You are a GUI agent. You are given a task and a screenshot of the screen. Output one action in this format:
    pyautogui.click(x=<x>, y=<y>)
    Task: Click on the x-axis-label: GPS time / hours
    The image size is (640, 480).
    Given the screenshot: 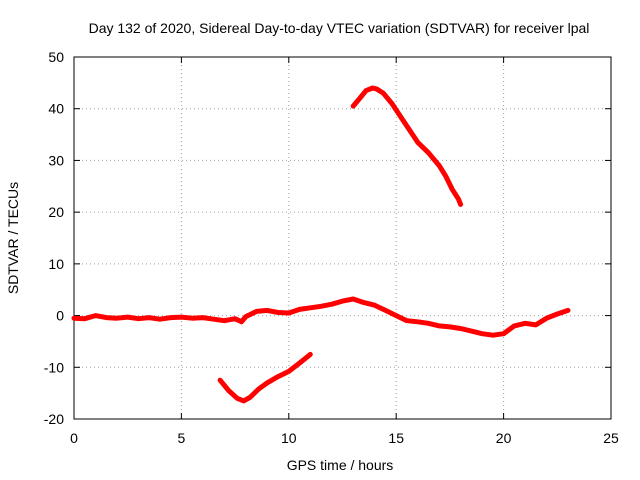 What is the action you would take?
    pyautogui.click(x=340, y=465)
    